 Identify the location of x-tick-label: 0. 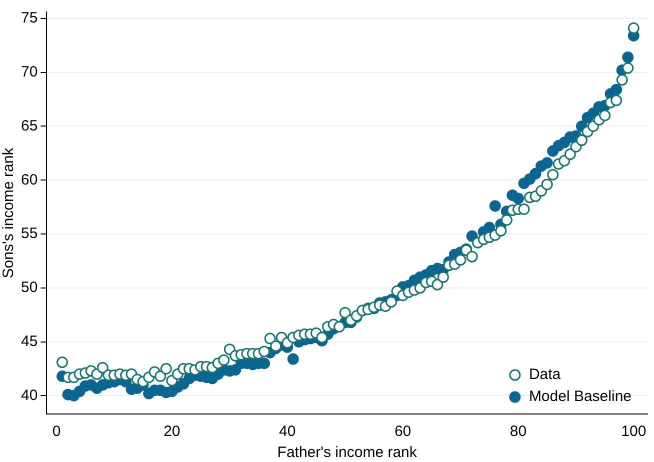
(56, 431).